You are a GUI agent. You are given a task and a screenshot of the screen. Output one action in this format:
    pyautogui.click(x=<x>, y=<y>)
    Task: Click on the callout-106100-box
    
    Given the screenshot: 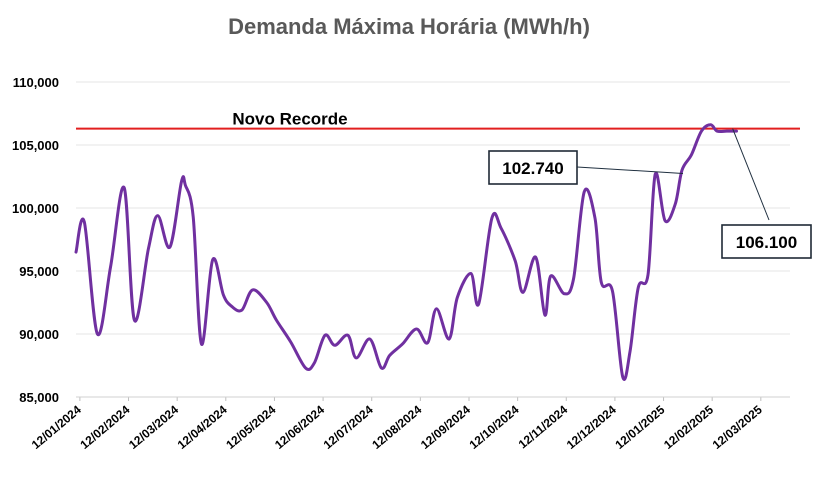 What is the action you would take?
    pyautogui.click(x=766, y=241)
    